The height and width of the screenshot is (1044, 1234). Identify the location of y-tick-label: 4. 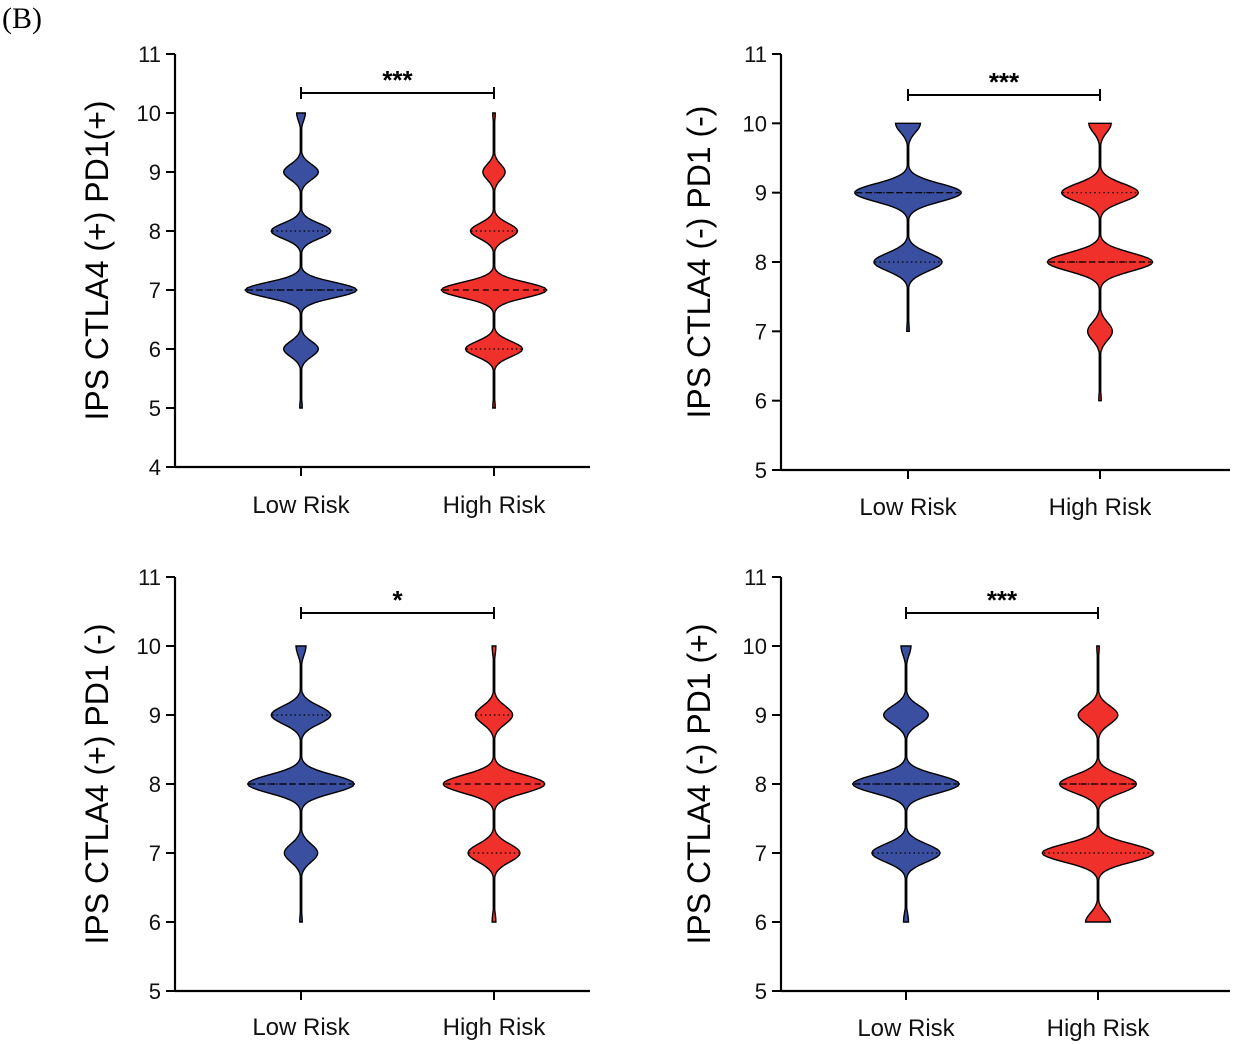
(155, 467).